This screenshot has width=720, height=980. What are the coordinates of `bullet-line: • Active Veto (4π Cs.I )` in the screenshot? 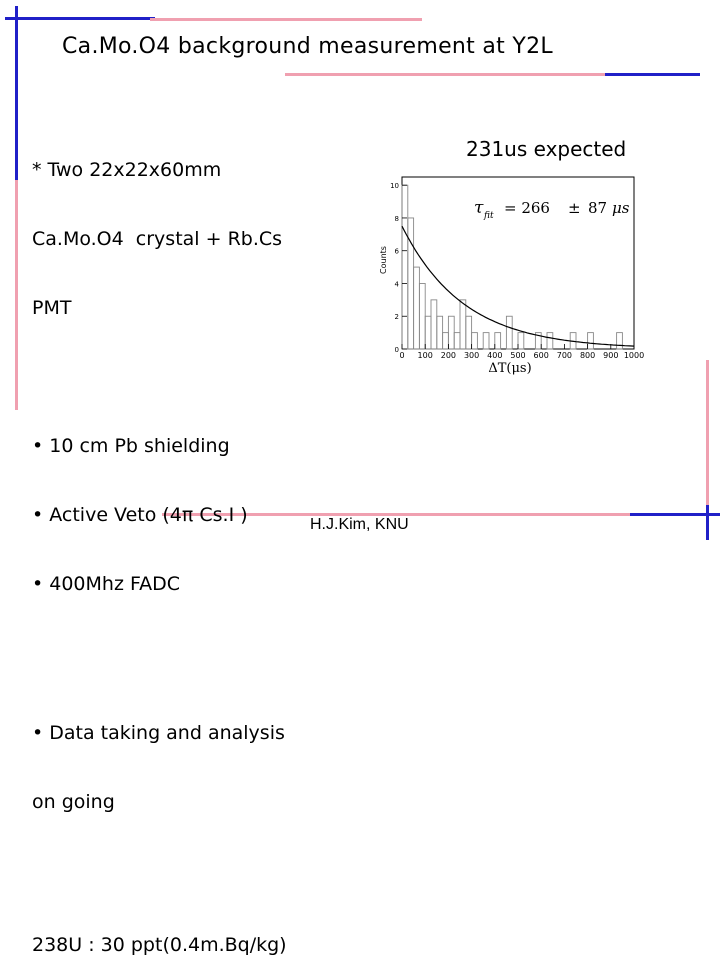 It's located at (140, 515).